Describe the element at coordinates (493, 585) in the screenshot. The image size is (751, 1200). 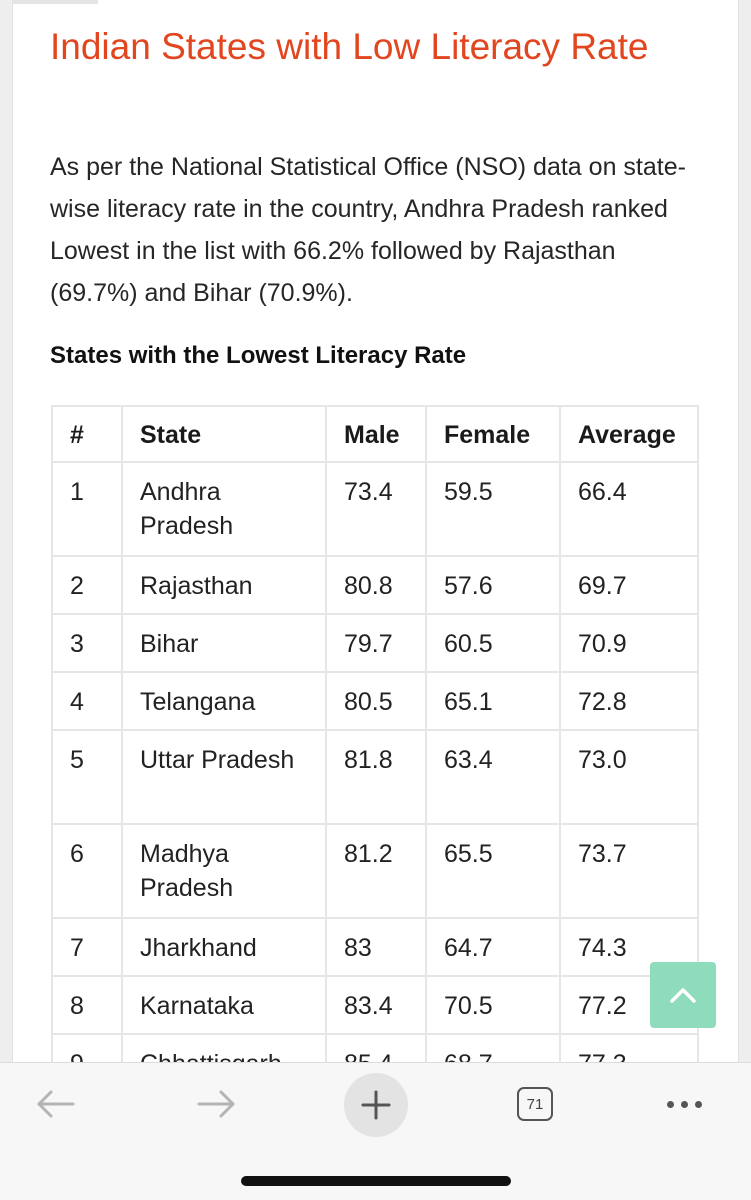
I see `cell-female: 57.6` at that location.